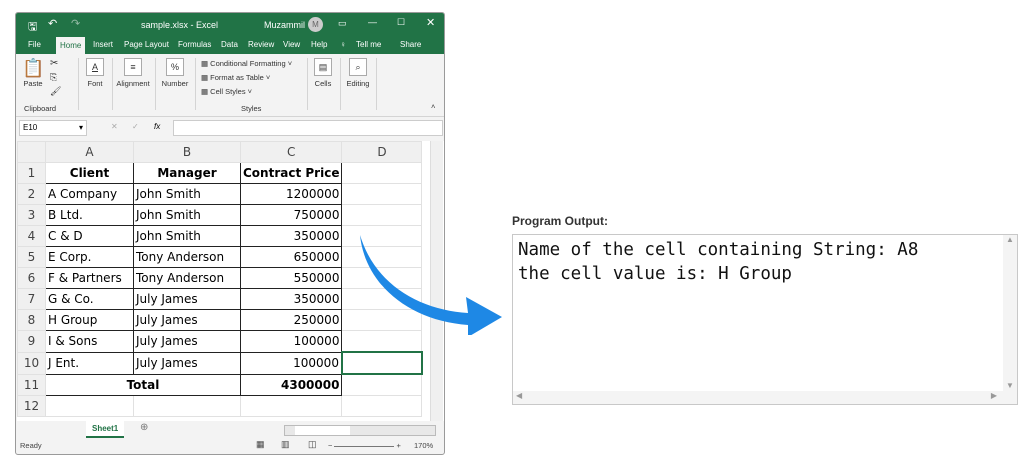 This screenshot has height=463, width=1024. What do you see at coordinates (31, 320) in the screenshot?
I see `row-header: 8` at bounding box center [31, 320].